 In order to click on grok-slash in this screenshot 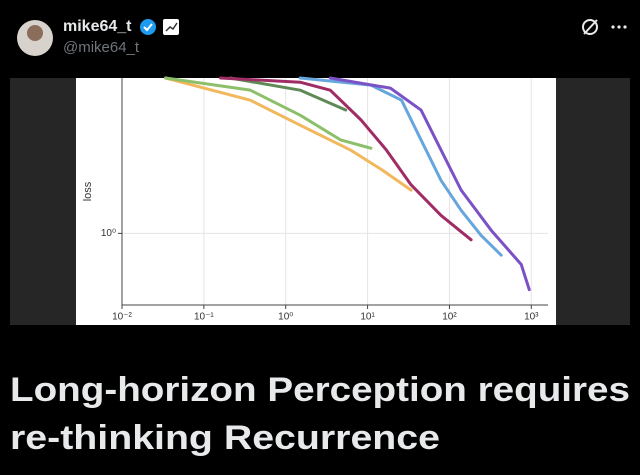, I will do `click(590, 27)`.